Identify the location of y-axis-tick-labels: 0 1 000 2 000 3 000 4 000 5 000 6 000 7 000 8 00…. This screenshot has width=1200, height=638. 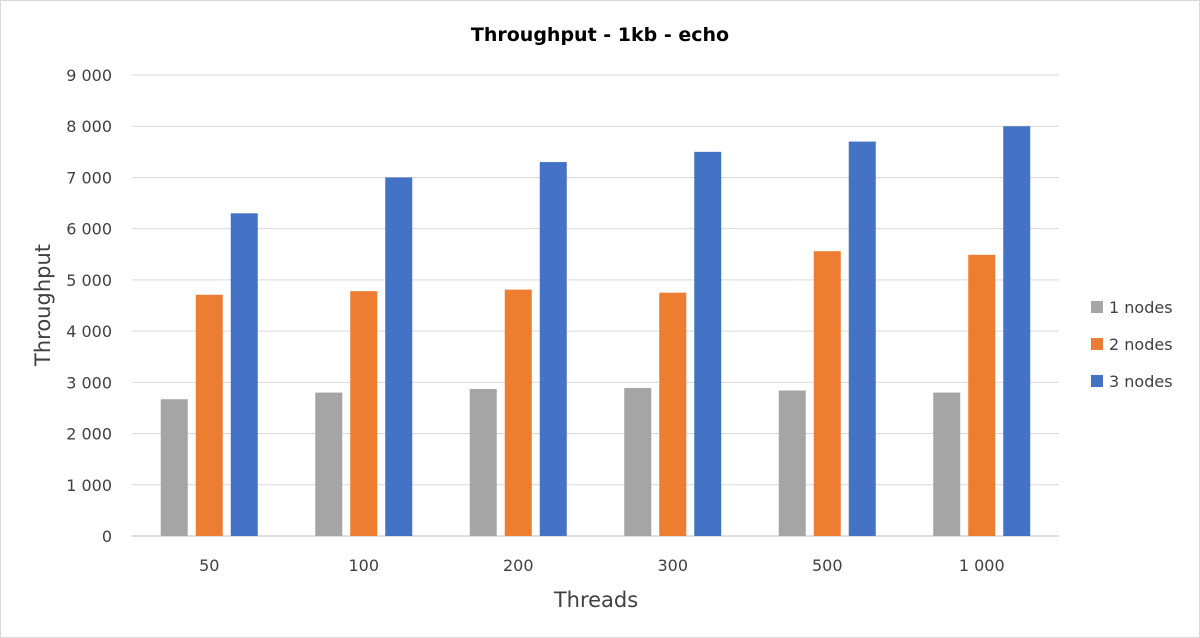
(89, 306).